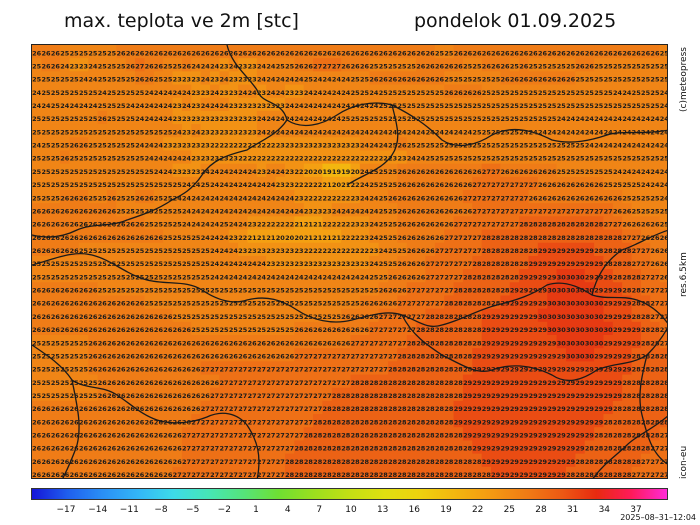 The height and width of the screenshot is (525, 700). Describe the element at coordinates (356, 172) in the screenshot. I see `temperature-label: 20` at that location.